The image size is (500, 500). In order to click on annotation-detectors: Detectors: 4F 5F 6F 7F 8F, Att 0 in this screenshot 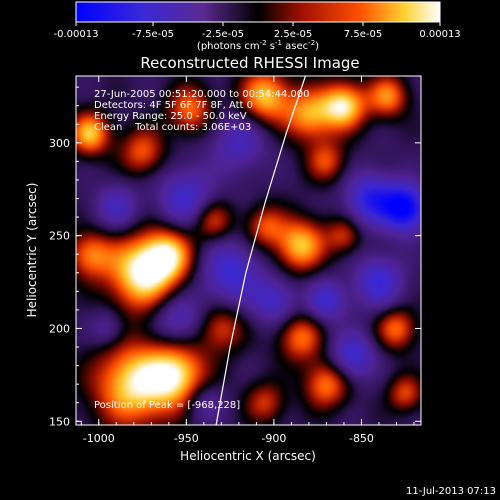, I will do `click(173, 105)`.